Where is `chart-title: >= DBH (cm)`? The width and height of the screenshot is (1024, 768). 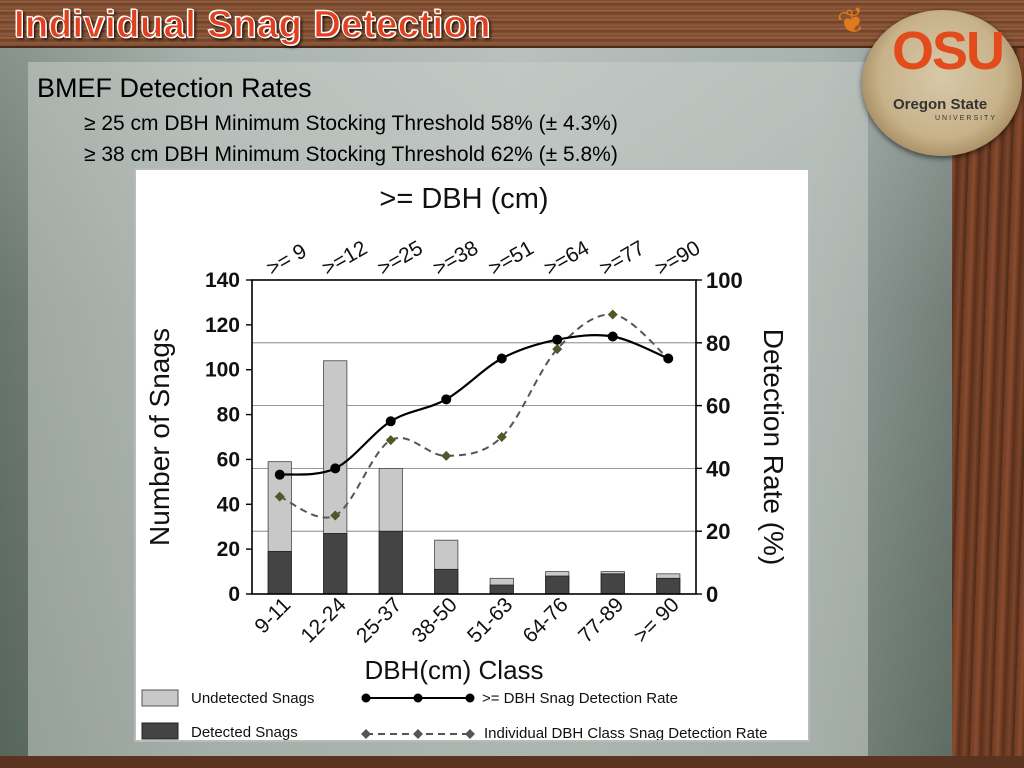
chart-title: >= DBH (cm) is located at coordinates (463, 199).